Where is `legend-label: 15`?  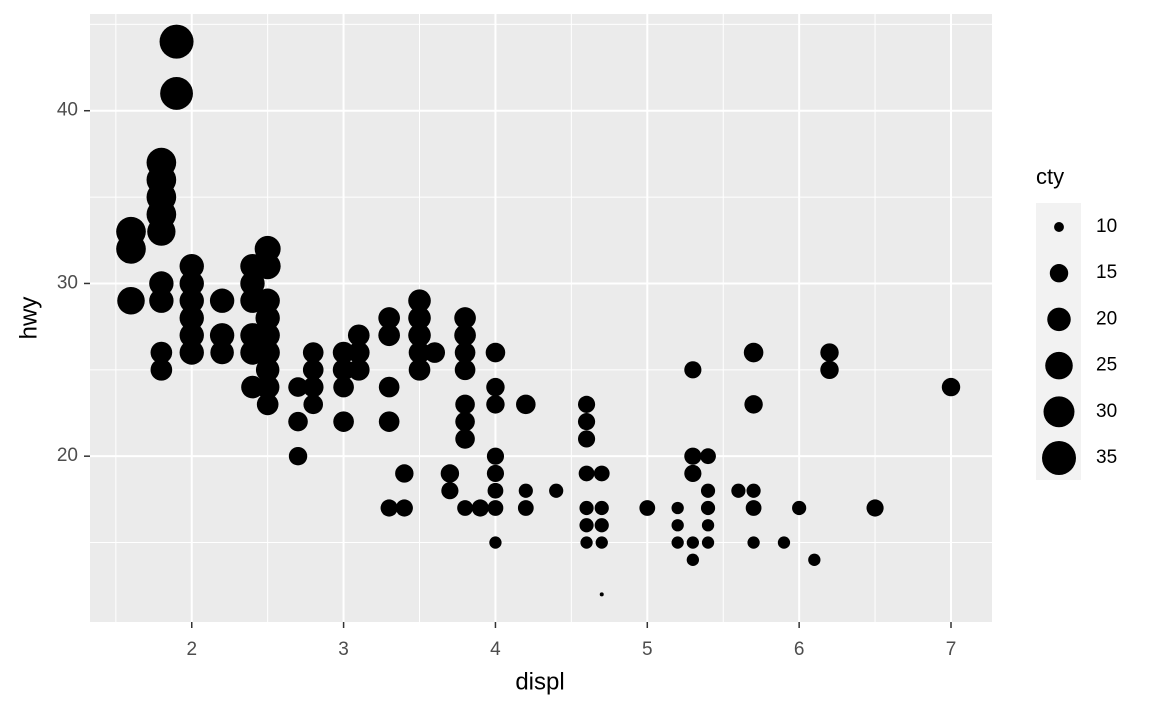 legend-label: 15 is located at coordinates (1106, 272).